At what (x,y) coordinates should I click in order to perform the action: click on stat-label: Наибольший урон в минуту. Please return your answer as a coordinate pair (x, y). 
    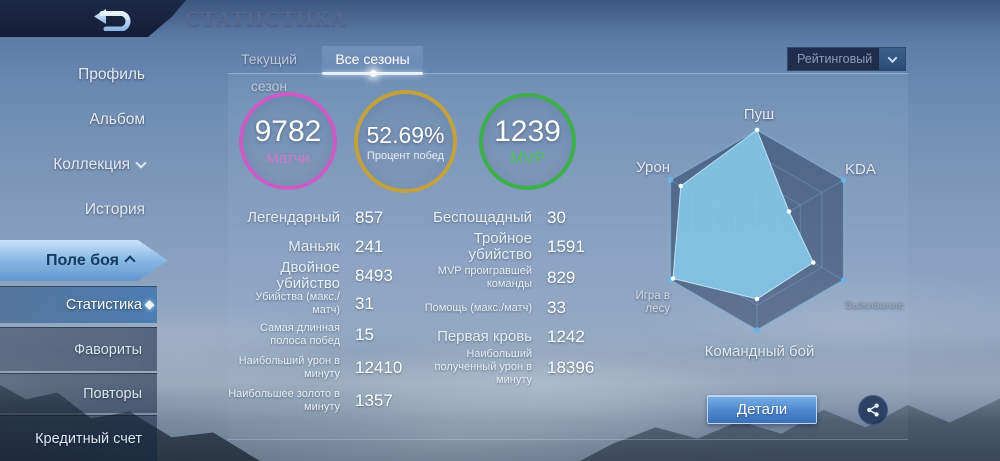
    Looking at the image, I should click on (289, 367).